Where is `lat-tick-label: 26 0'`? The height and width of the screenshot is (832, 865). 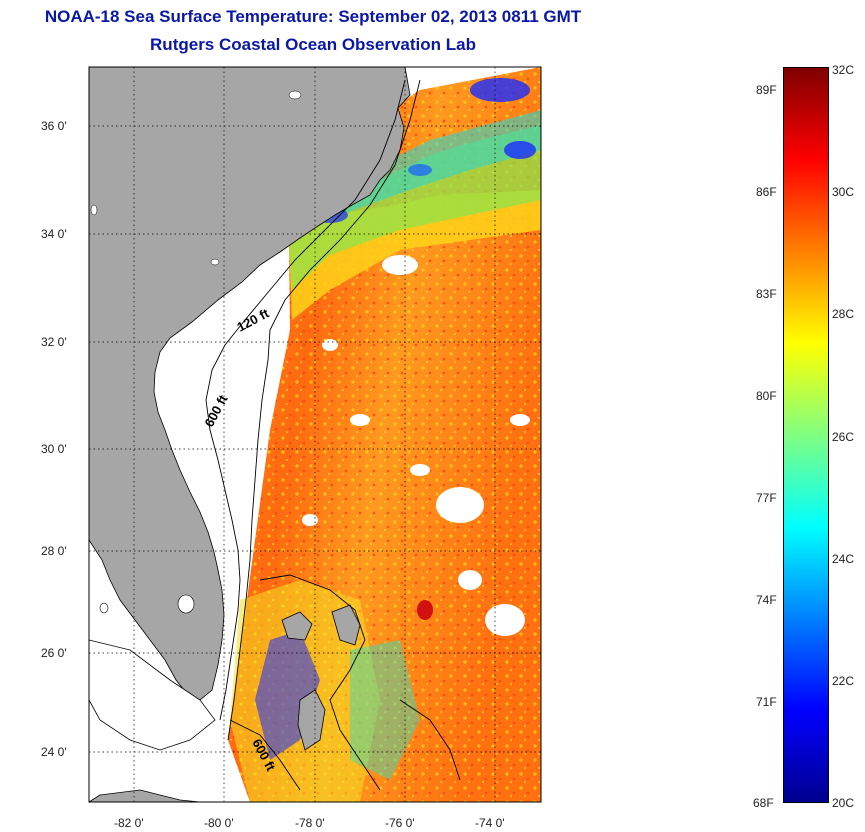 lat-tick-label: 26 0' is located at coordinates (54, 653).